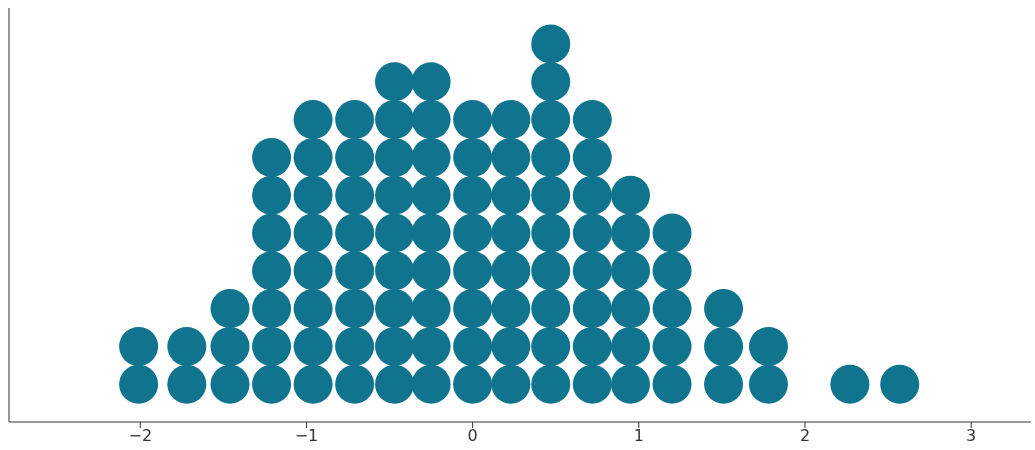  Describe the element at coordinates (306, 436) in the screenshot. I see `x-tick-label: −1` at that location.